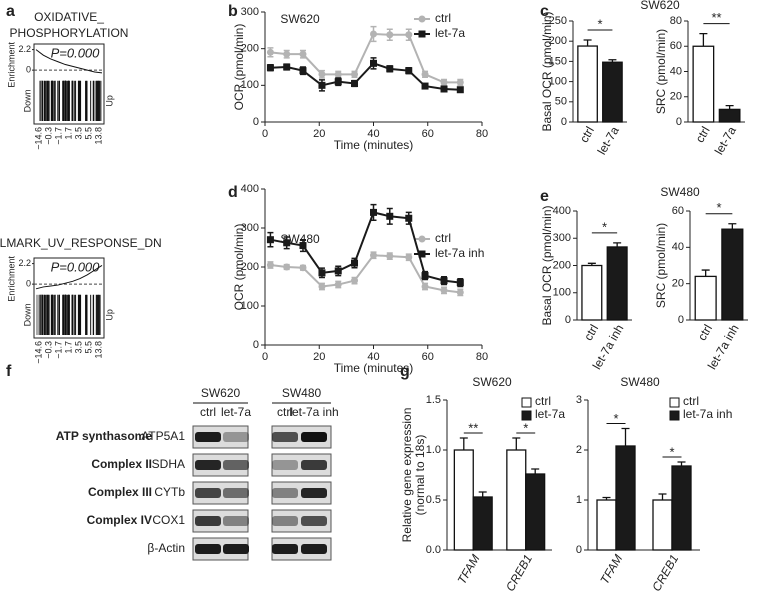 This screenshot has height=592, width=778. What do you see at coordinates (98, 350) in the screenshot?
I see `x-tick-label: 13.8` at bounding box center [98, 350].